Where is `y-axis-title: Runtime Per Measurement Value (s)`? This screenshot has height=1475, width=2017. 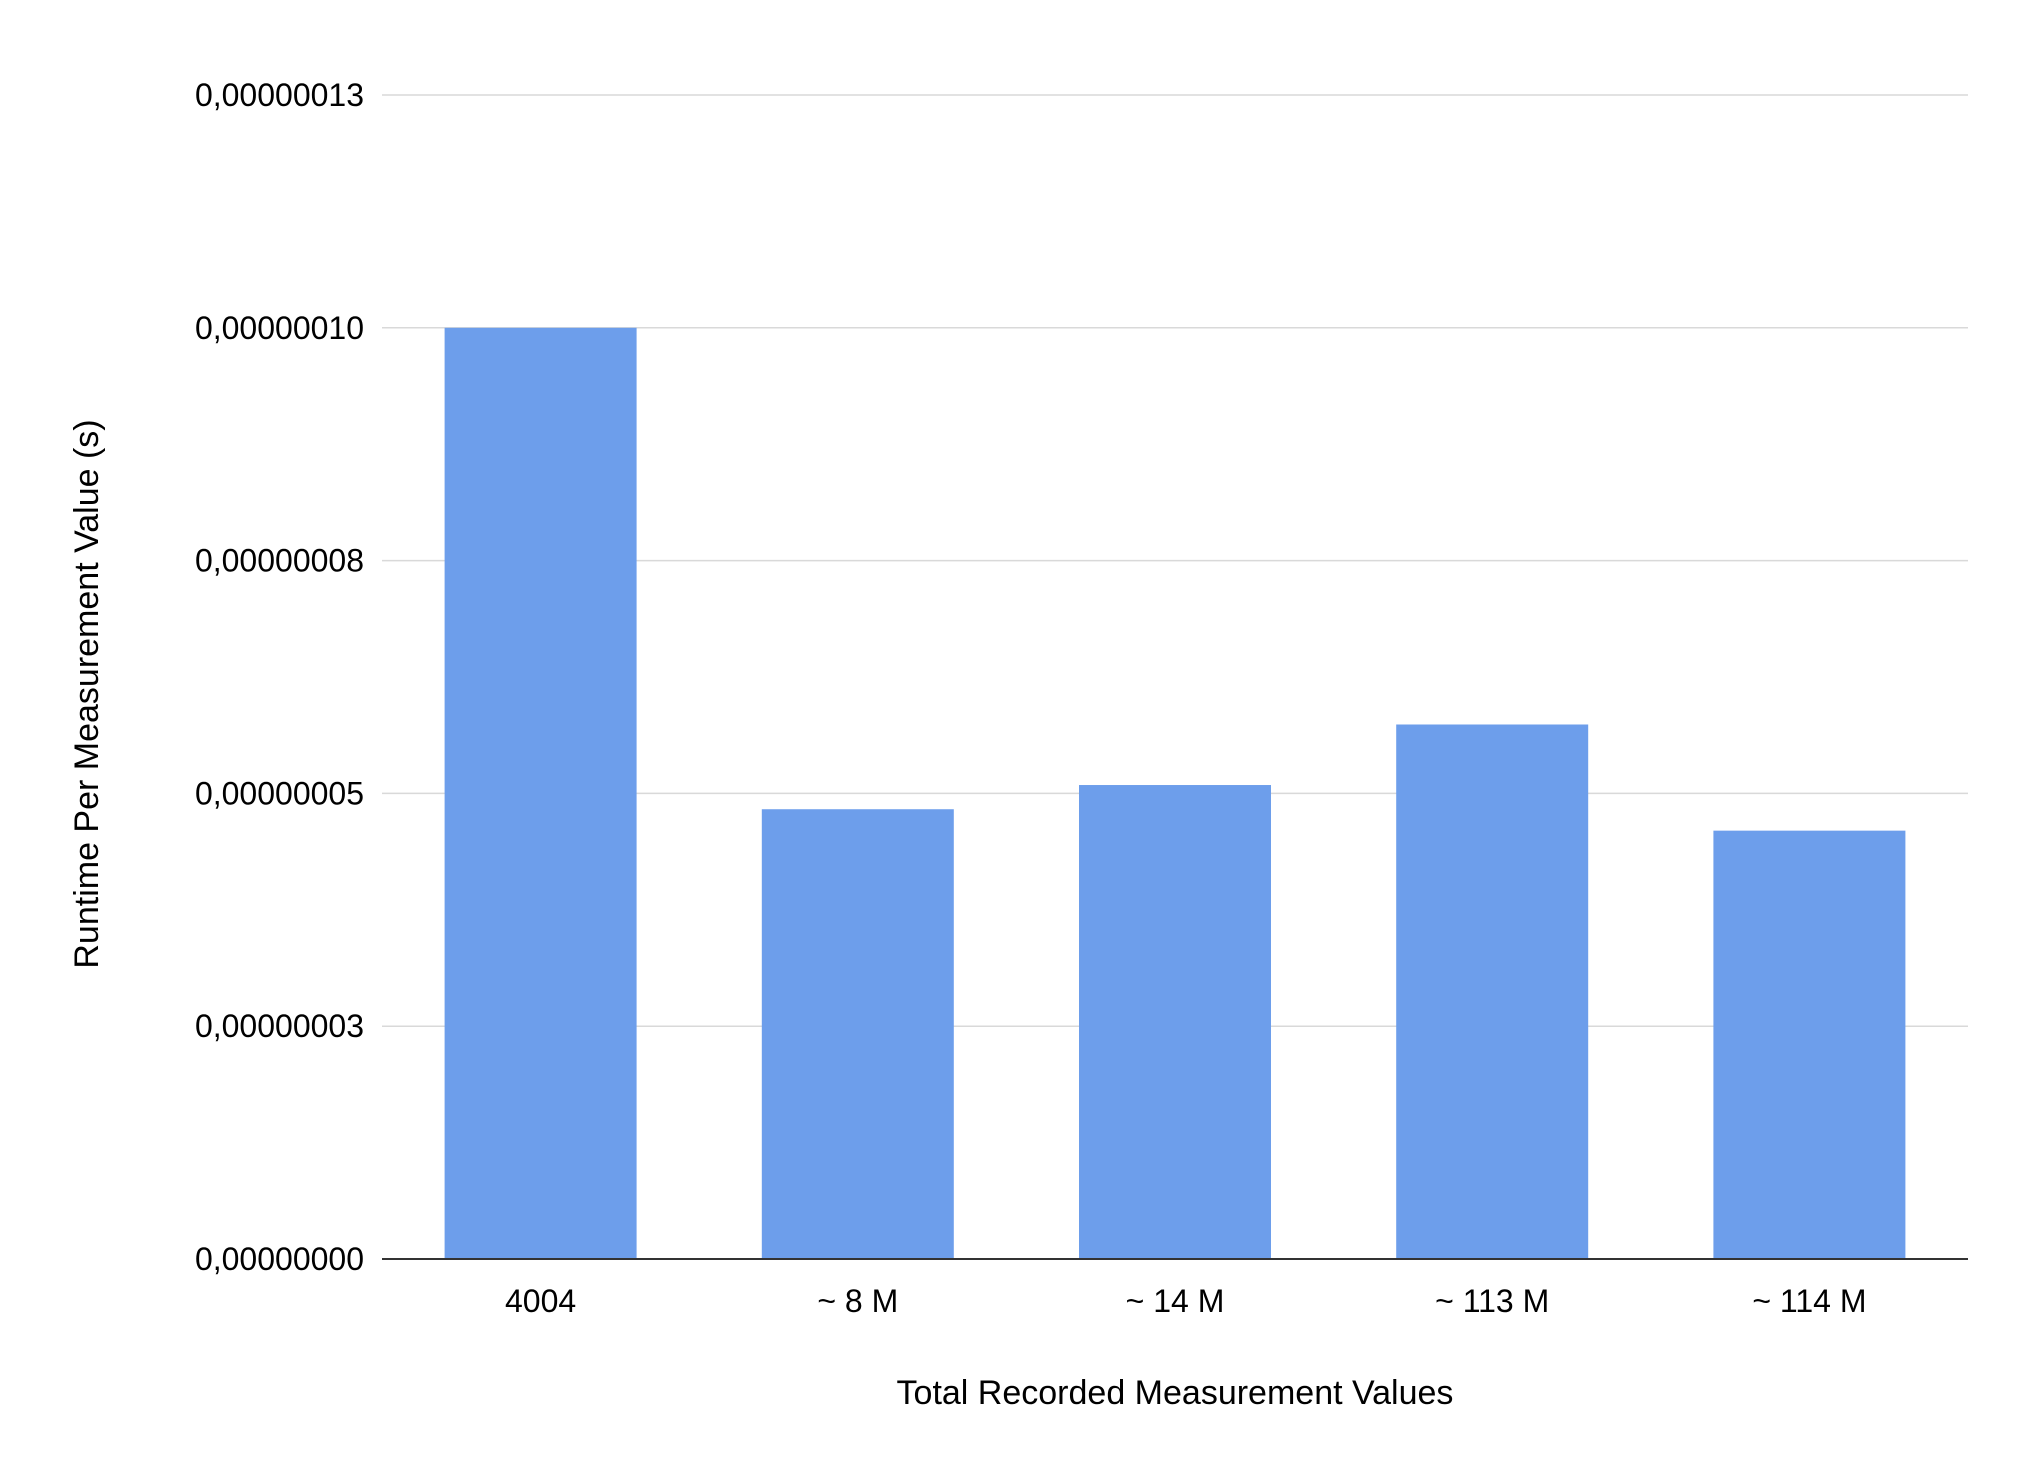
y-axis-title: Runtime Per Measurement Value (s) is located at coordinates (87, 693).